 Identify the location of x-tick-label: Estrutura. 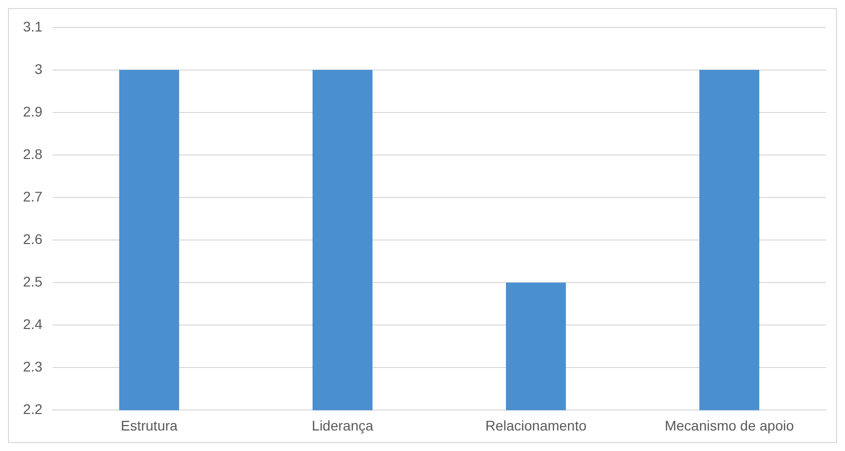
(149, 425).